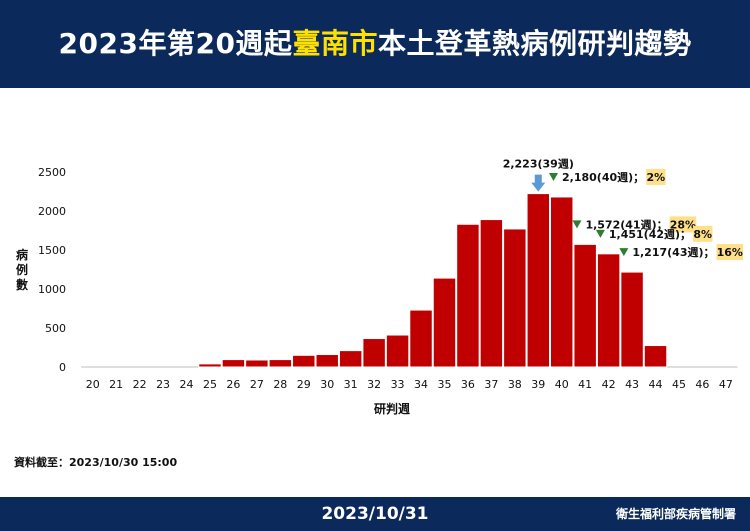  Describe the element at coordinates (210, 384) in the screenshot. I see `x-tick-label: 25` at that location.